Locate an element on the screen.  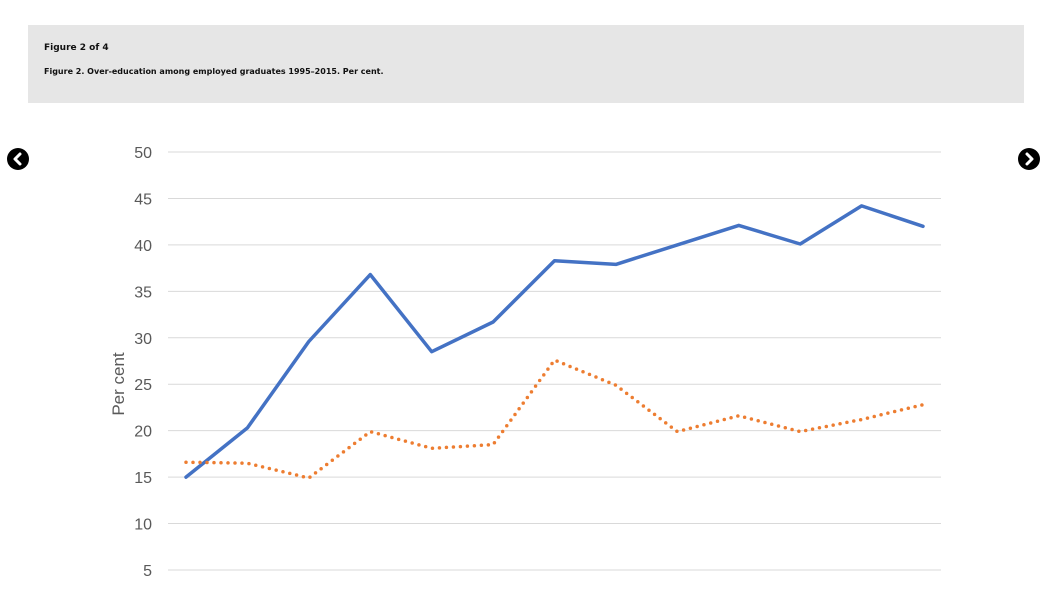
y-tick-label: 45 is located at coordinates (143, 199).